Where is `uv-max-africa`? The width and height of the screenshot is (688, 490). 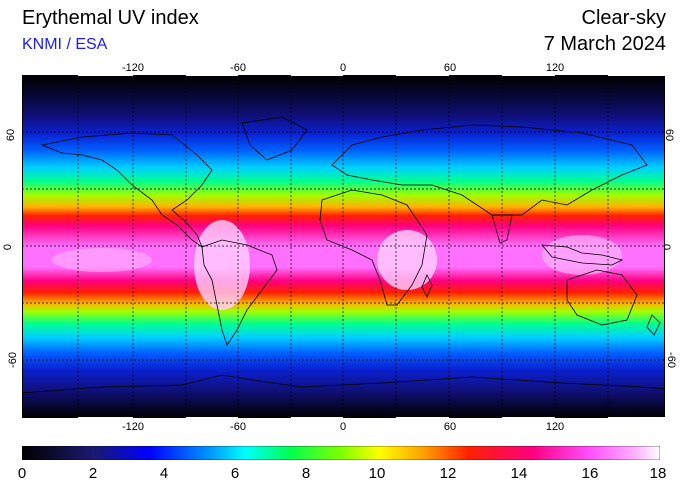 uv-max-africa is located at coordinates (407, 260).